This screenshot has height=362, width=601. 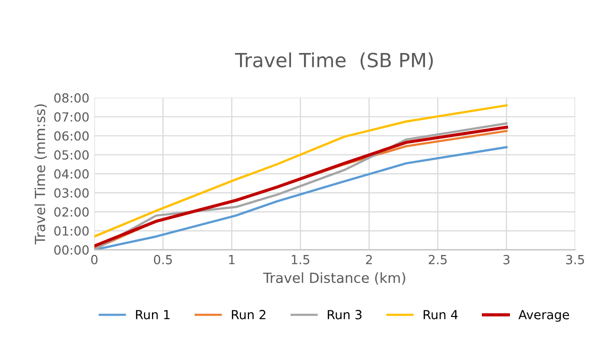 I want to click on x-tick-label: 0.5, so click(x=163, y=259).